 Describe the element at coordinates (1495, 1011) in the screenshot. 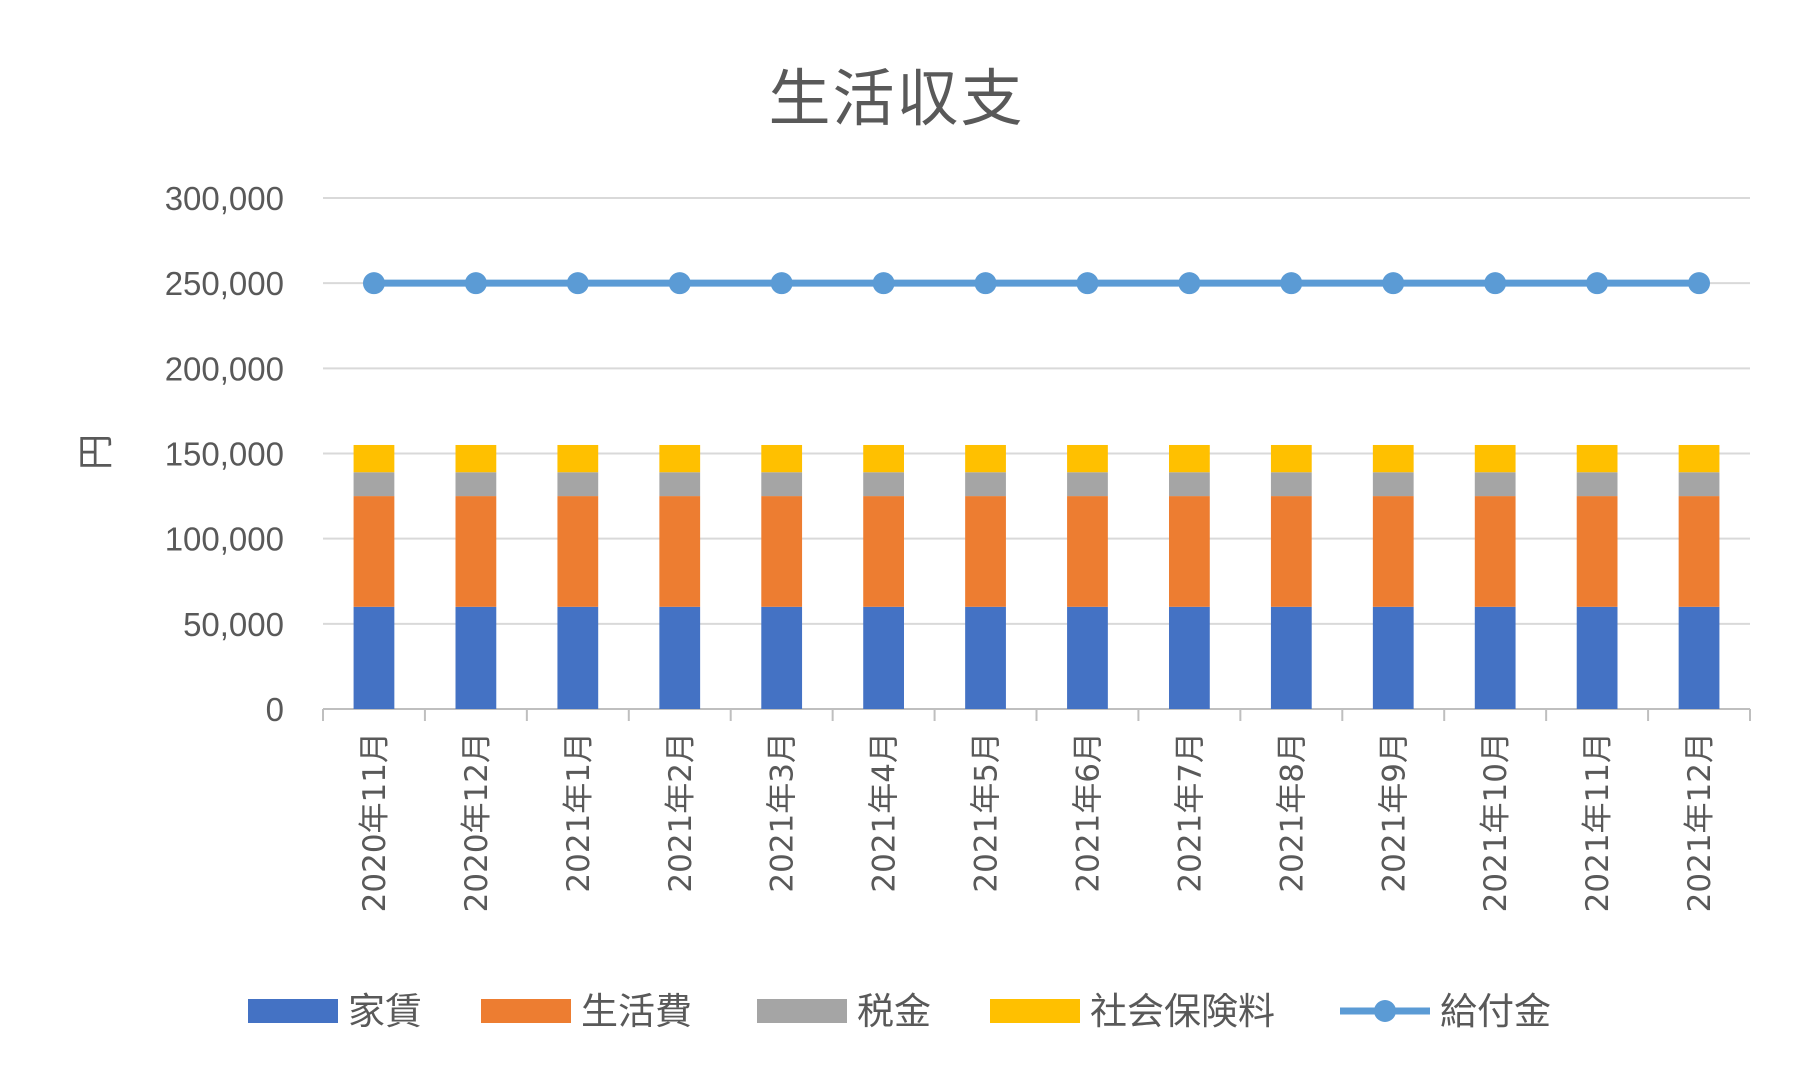

I see `legend-label-給付金: 給付金` at that location.